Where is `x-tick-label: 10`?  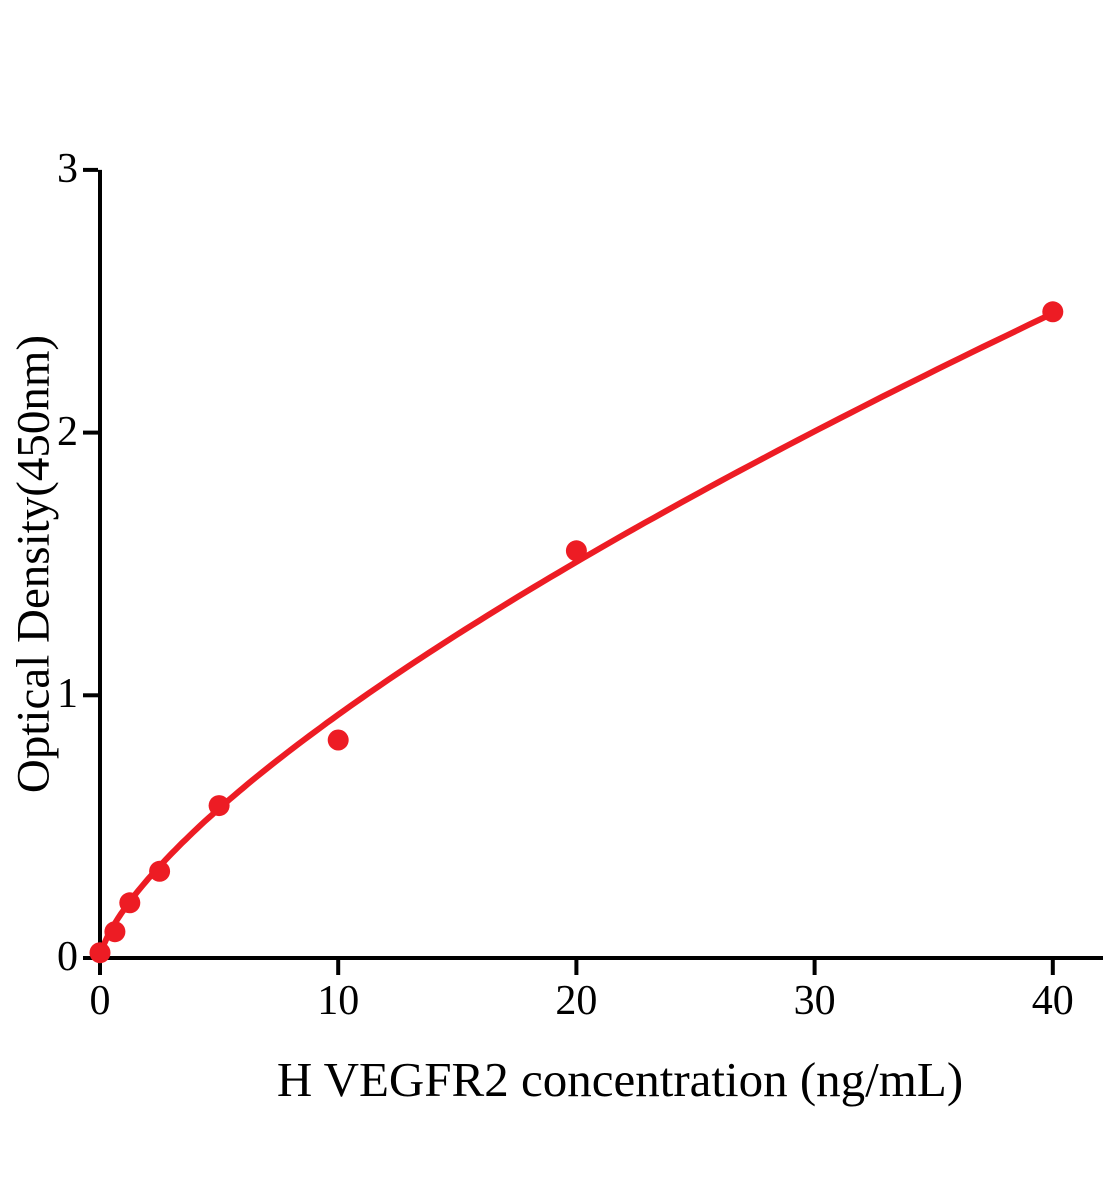
x-tick-label: 10 is located at coordinates (338, 1001).